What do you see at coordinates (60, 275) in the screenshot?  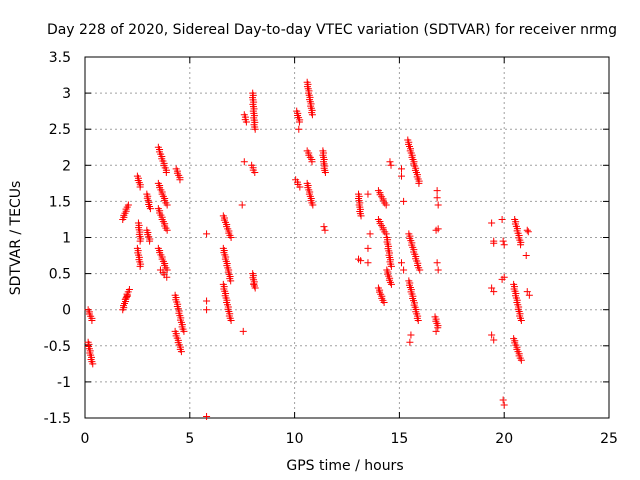 I see `y-tick-label: 0.5` at bounding box center [60, 275].